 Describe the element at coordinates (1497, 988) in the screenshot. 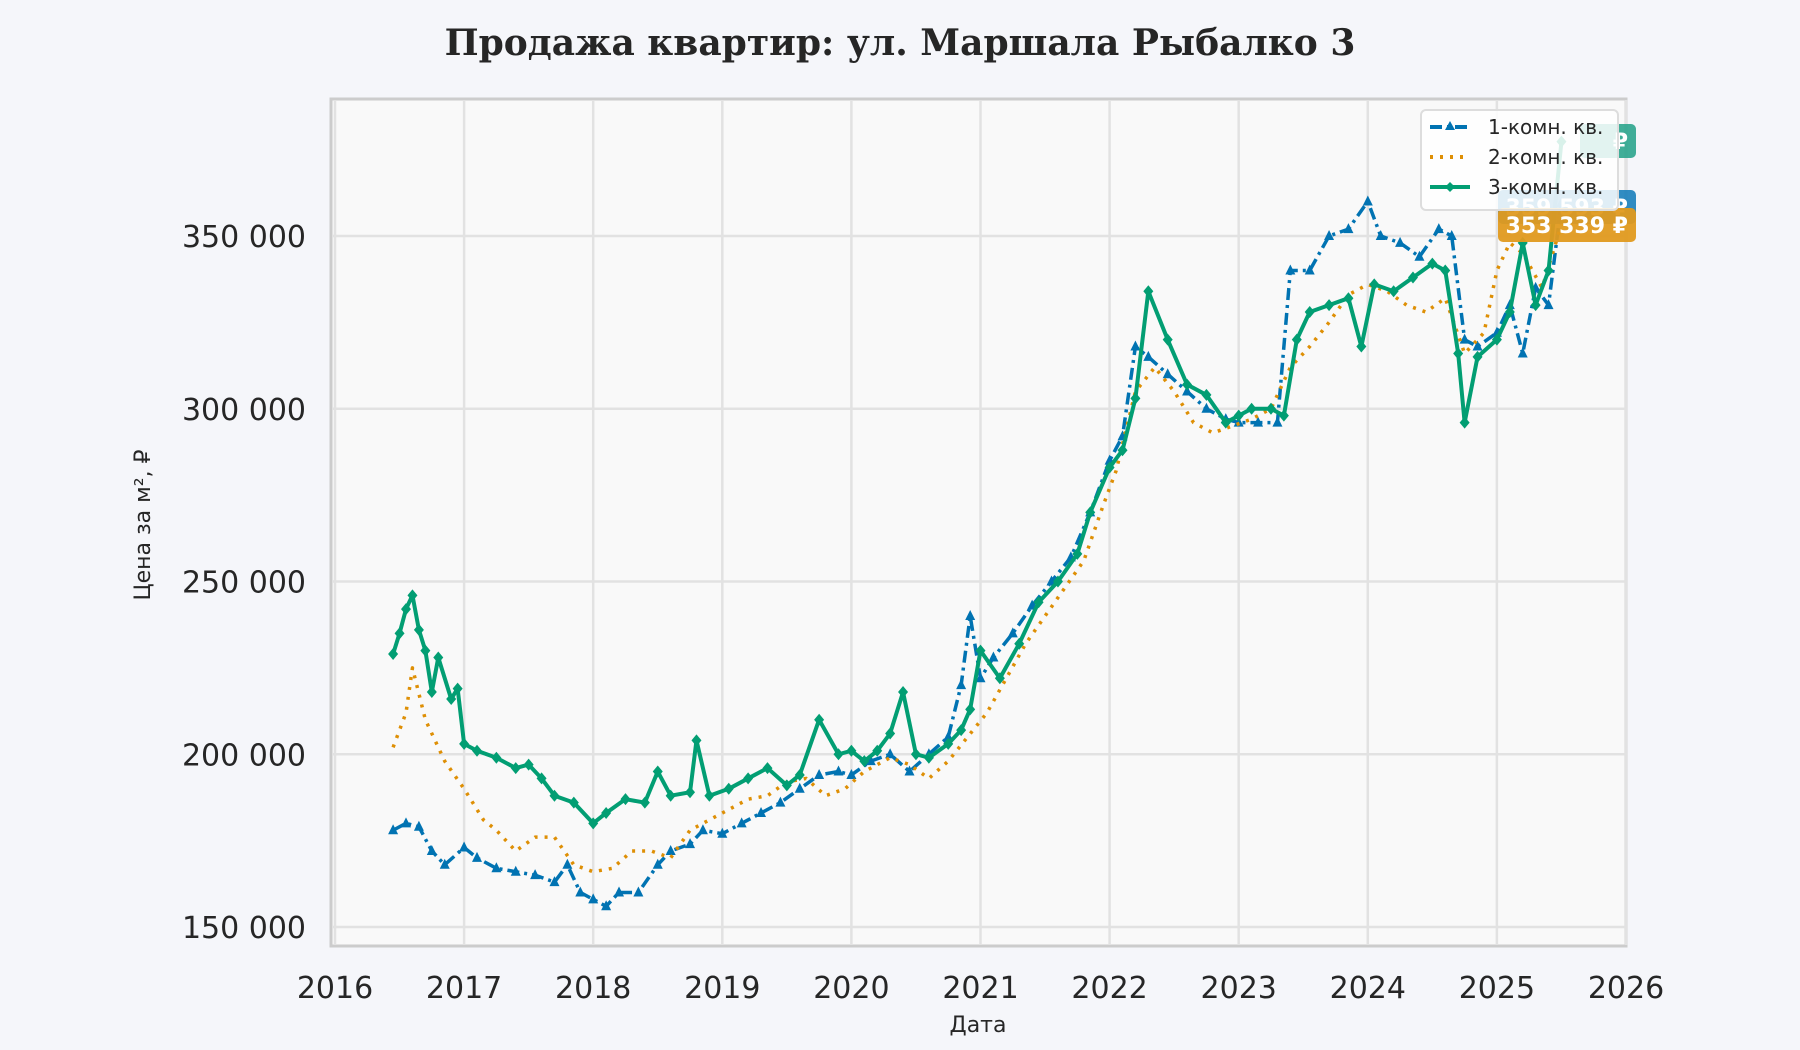

I see `x-tick-label: 2025` at that location.